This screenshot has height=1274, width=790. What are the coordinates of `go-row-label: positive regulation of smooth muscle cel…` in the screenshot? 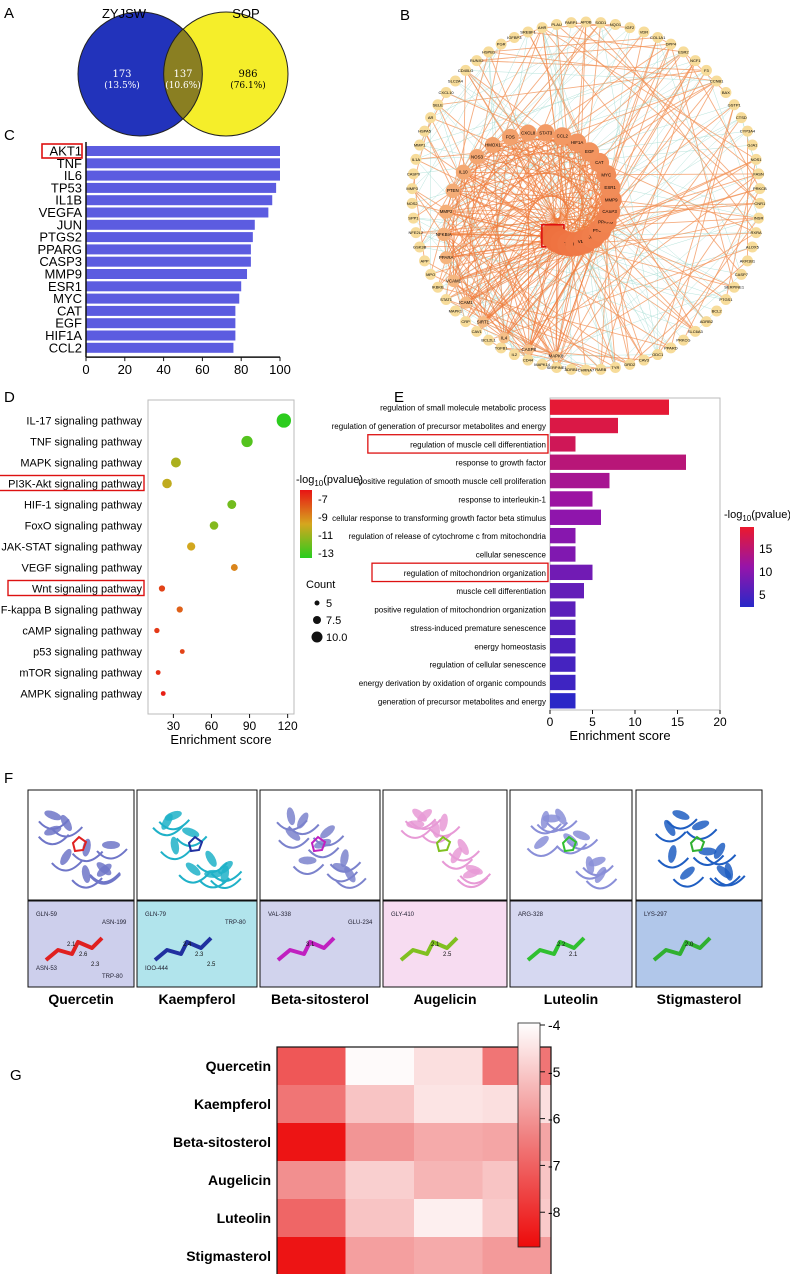 It's located at (452, 481).